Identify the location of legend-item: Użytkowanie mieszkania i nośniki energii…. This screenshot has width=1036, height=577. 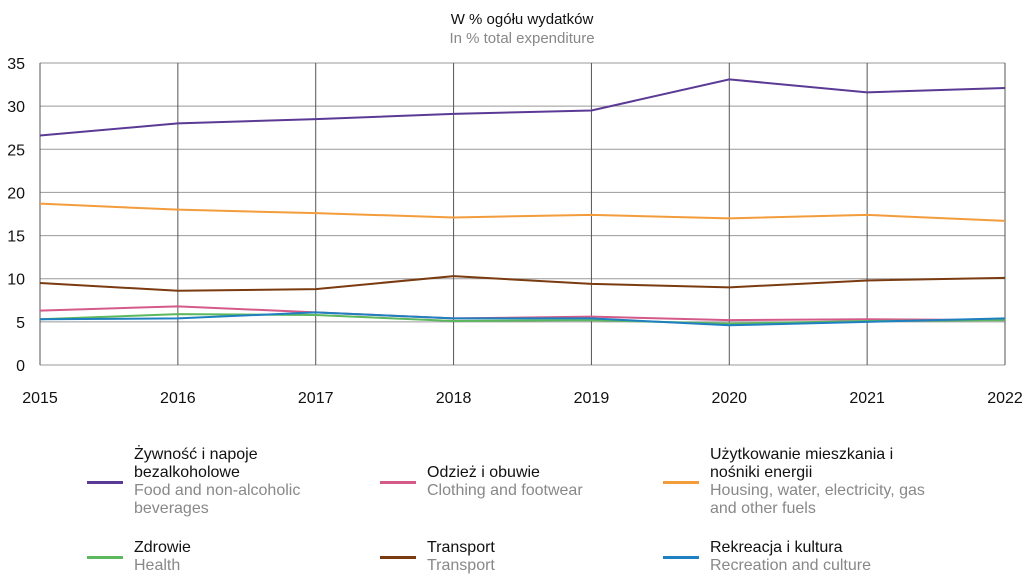
(804, 482).